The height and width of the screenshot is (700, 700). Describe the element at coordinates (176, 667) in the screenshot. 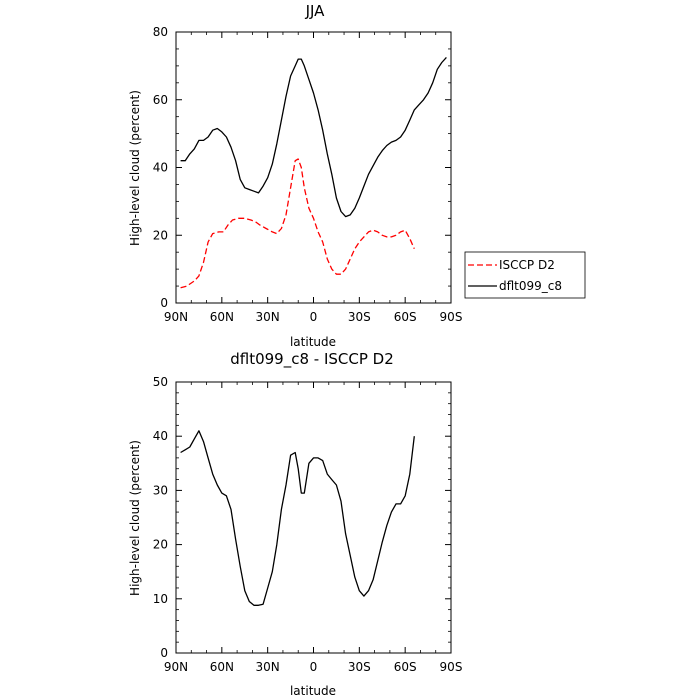

I see `bottom-x-tick-label: 90N` at that location.